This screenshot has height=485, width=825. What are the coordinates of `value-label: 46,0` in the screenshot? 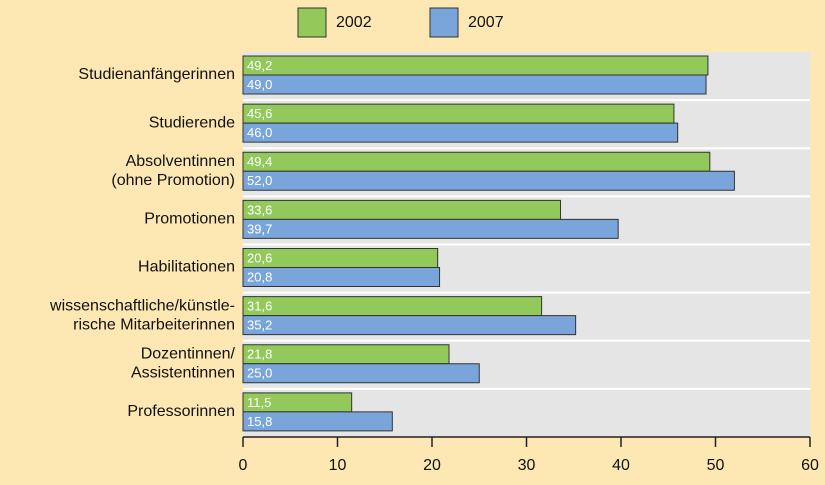 It's located at (259, 132).